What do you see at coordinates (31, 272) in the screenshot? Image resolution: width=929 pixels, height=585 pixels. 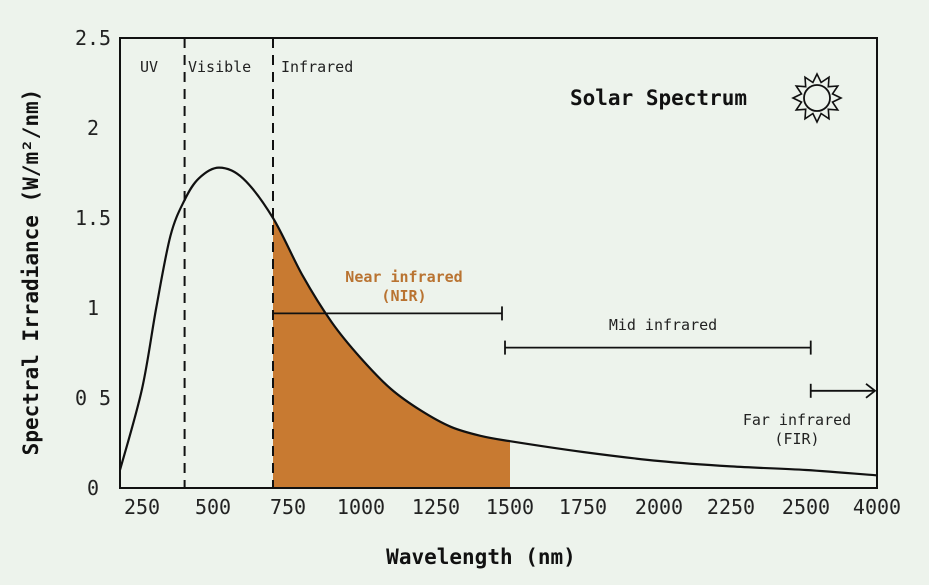 I see `y-axis-label: Spectral Irradiance (W/m²/nm)` at bounding box center [31, 272].